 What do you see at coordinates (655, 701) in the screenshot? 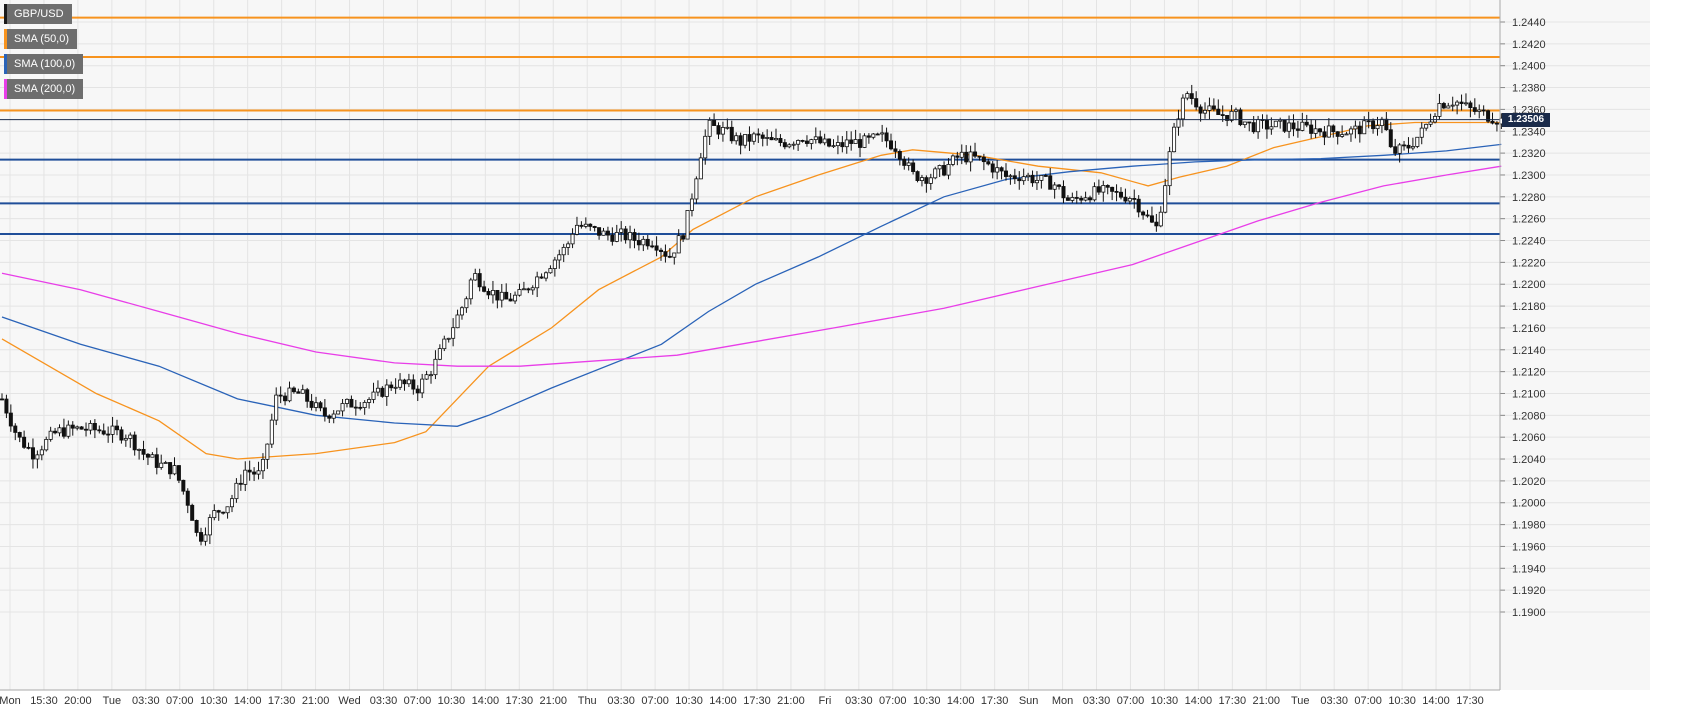
I see `x-tick-label: 07:00` at bounding box center [655, 701].